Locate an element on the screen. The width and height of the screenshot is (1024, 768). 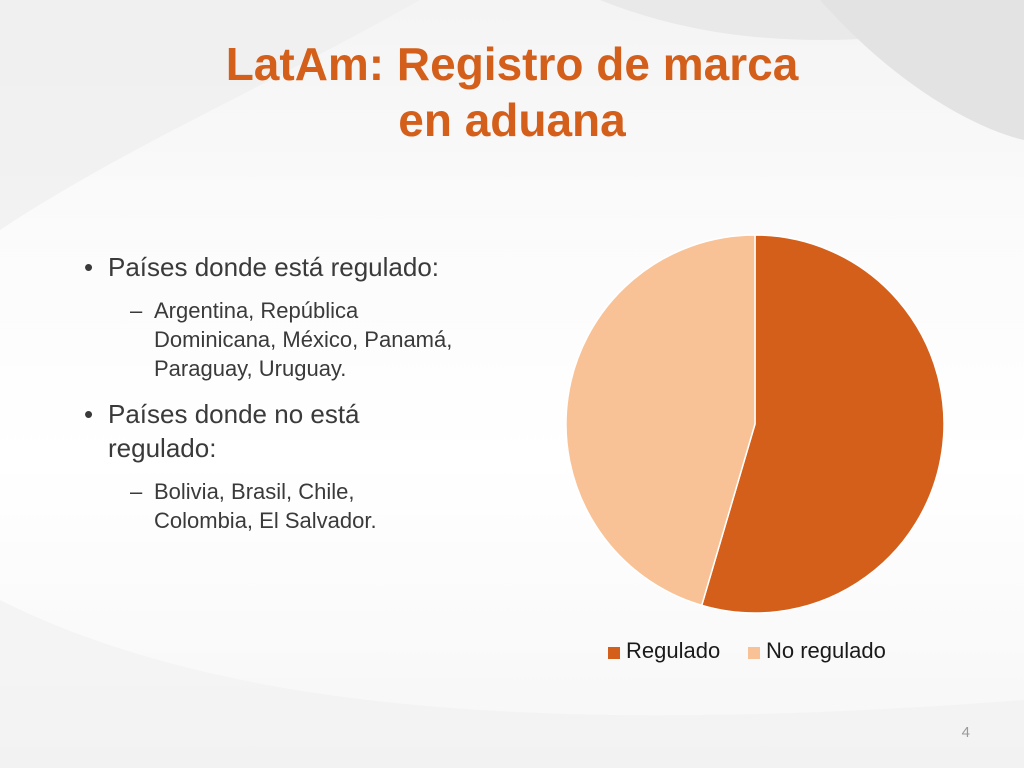
slide-title: LatAm: Registro de marca en aduana is located at coordinates (512, 92).